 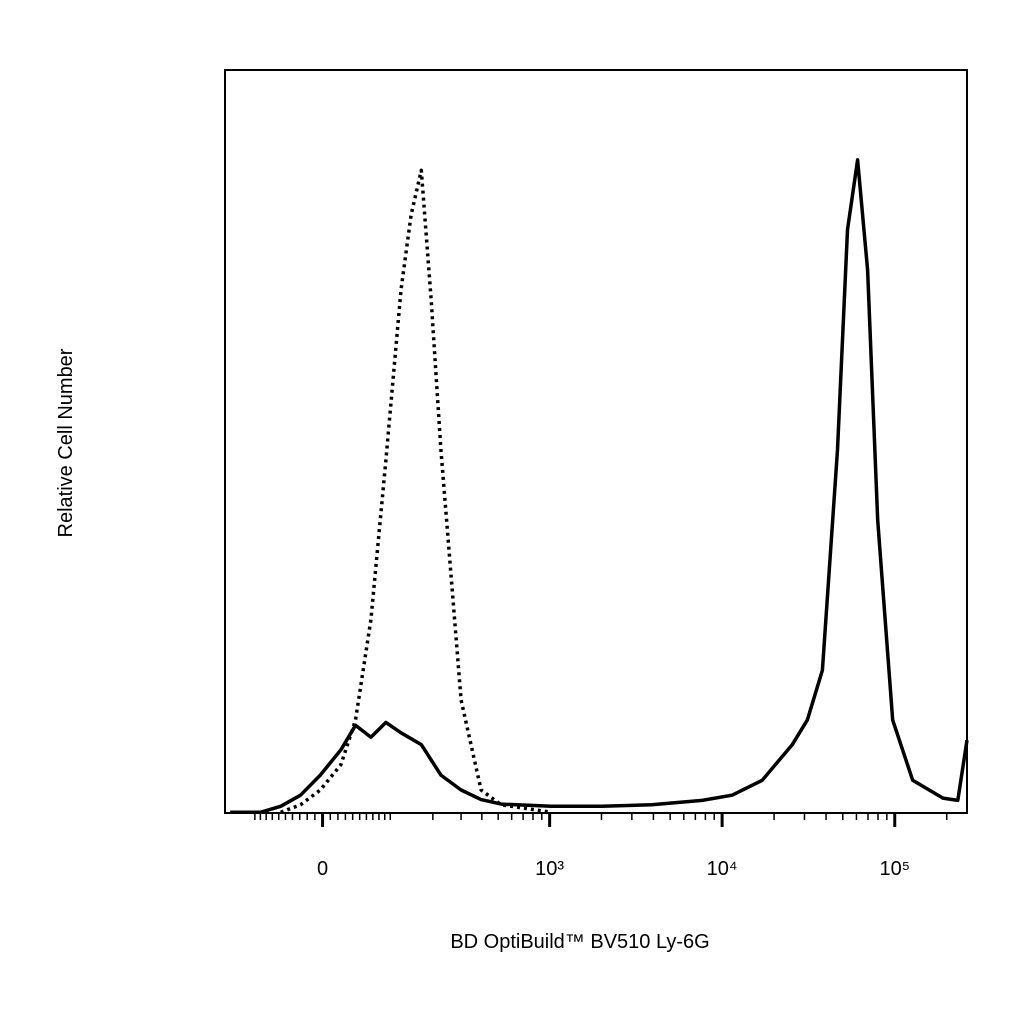 What do you see at coordinates (579, 942) in the screenshot?
I see `x-axis-label: BD OptiBuild™ BV510 Ly-6G` at bounding box center [579, 942].